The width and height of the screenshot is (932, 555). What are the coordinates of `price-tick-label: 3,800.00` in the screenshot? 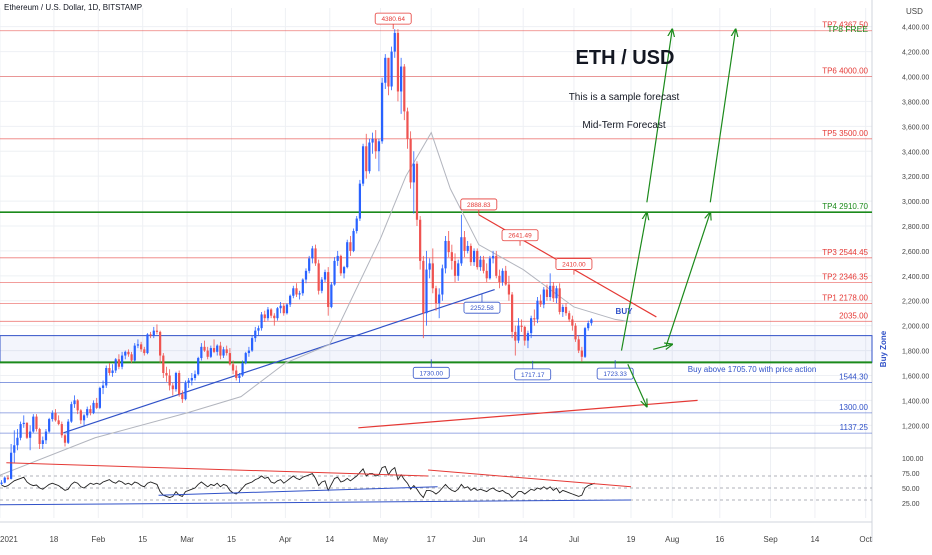 It's located at (915, 102).